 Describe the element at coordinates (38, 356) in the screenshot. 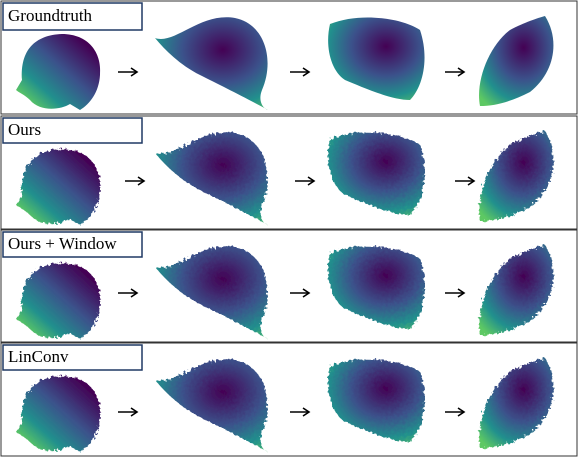

I see `row-label: LinConv` at that location.